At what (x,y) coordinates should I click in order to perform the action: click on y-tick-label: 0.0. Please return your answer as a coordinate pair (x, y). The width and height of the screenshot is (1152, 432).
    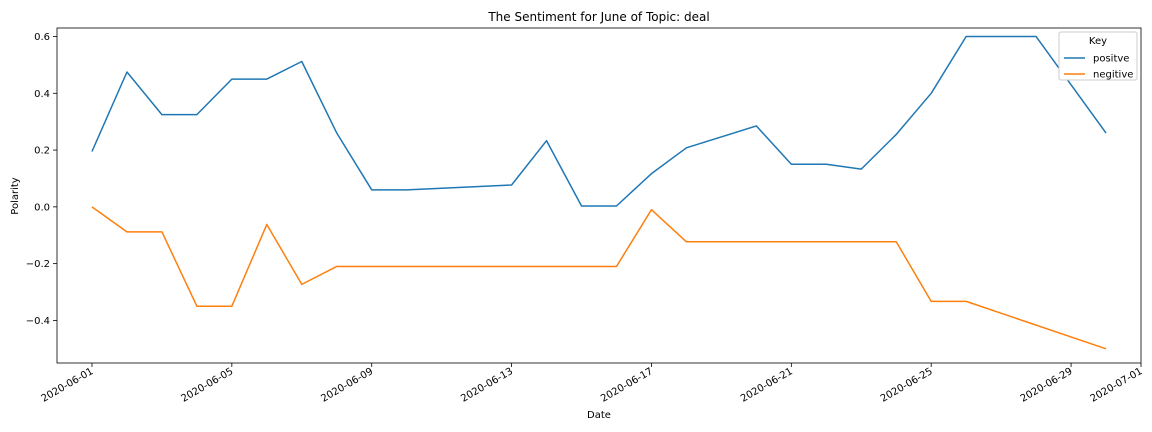
    Looking at the image, I should click on (42, 207).